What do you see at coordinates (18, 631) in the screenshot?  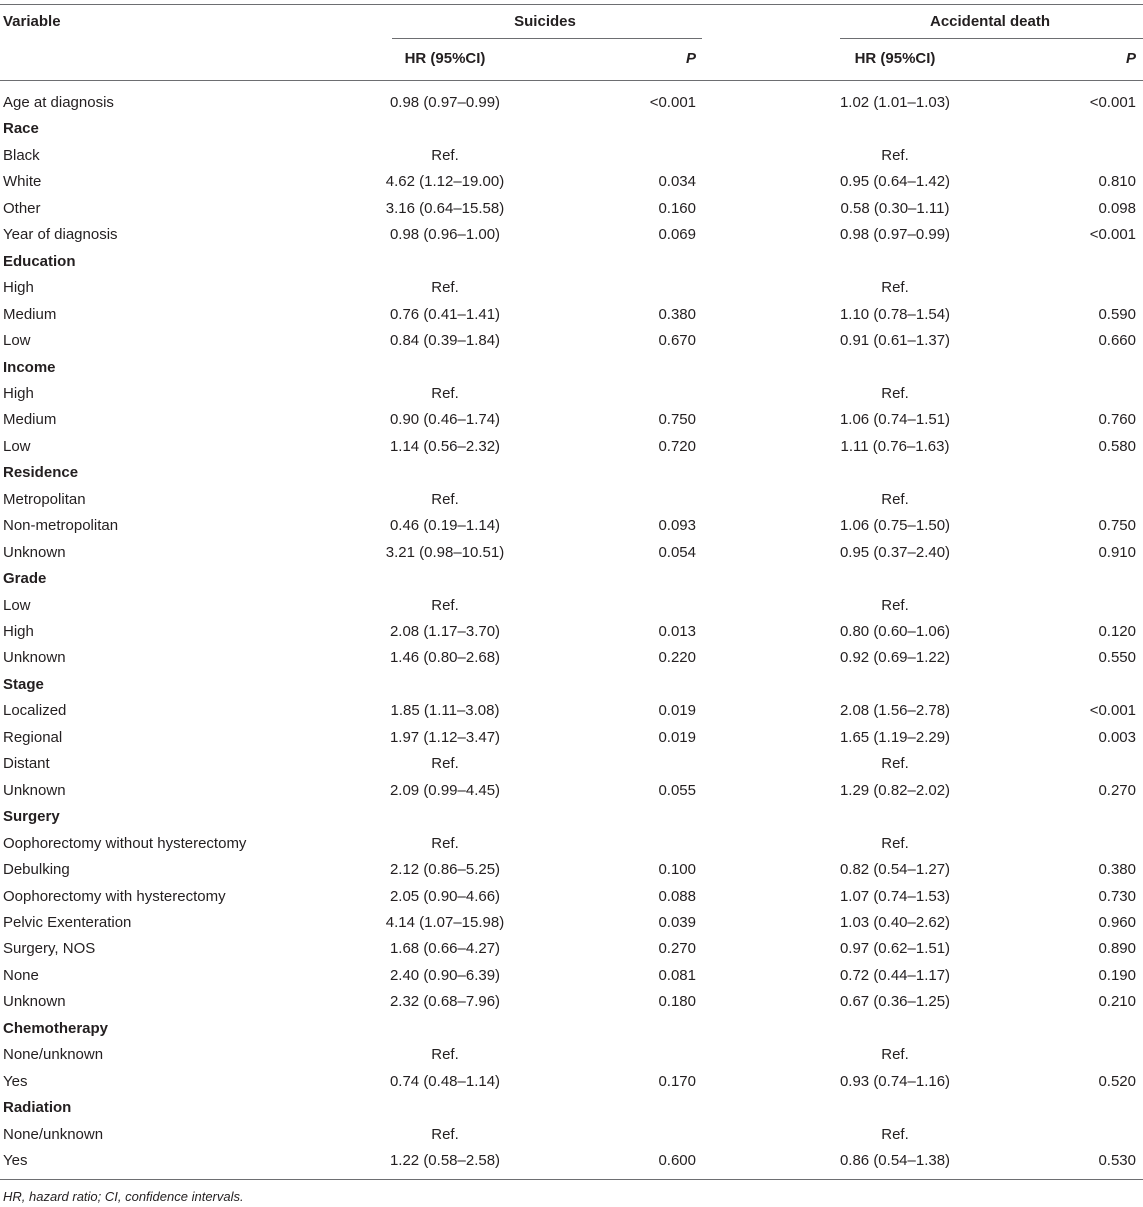 I see `row-label: High` at bounding box center [18, 631].